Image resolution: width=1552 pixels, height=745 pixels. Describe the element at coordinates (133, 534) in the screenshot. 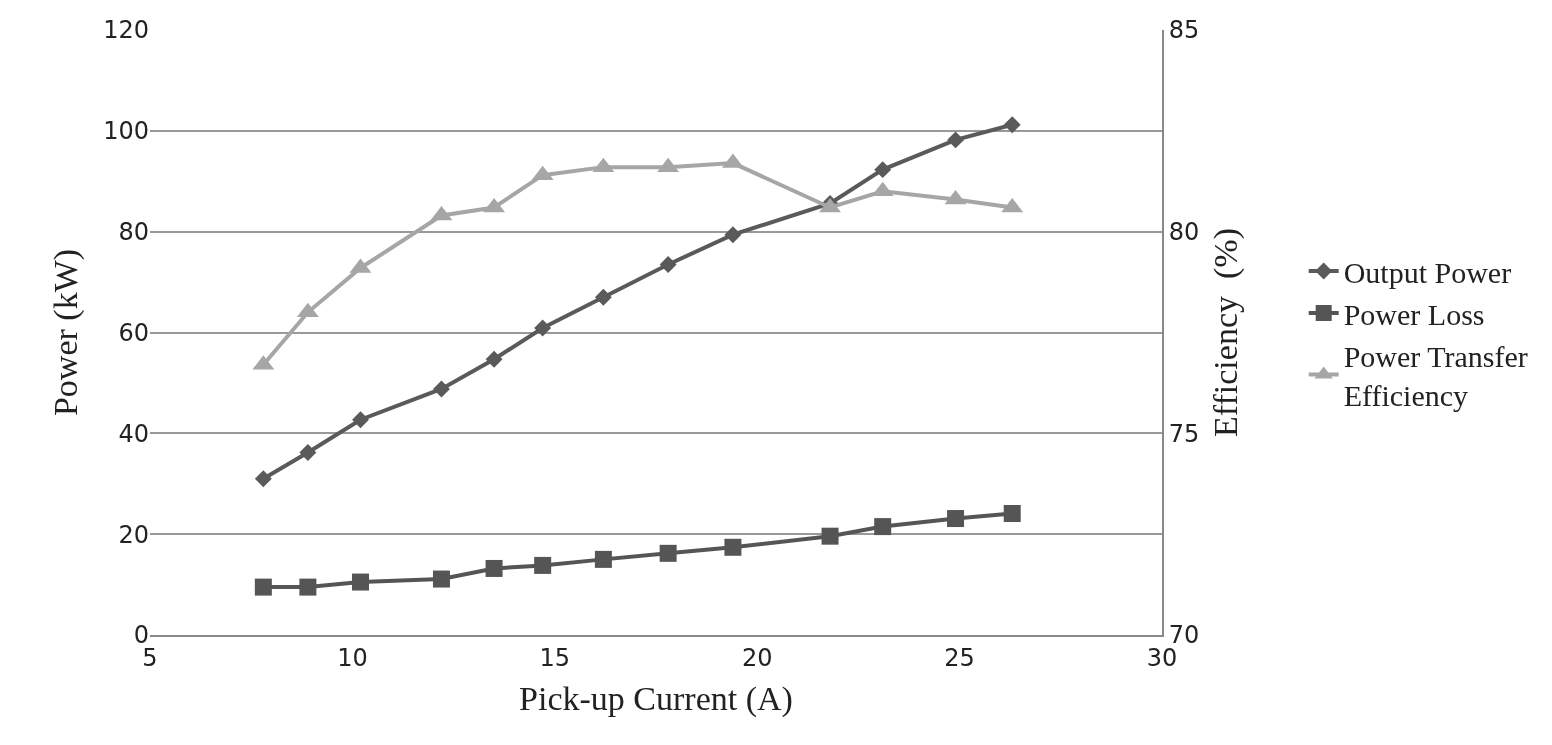

I see `y-tick-label: 20` at that location.